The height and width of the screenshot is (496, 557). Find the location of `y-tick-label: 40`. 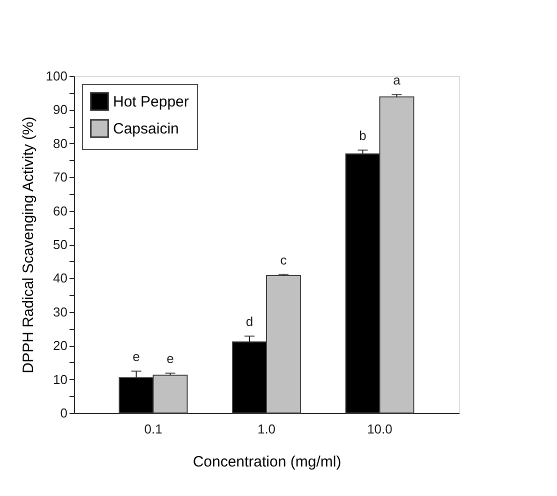

y-tick-label: 40 is located at coordinates (60, 278).